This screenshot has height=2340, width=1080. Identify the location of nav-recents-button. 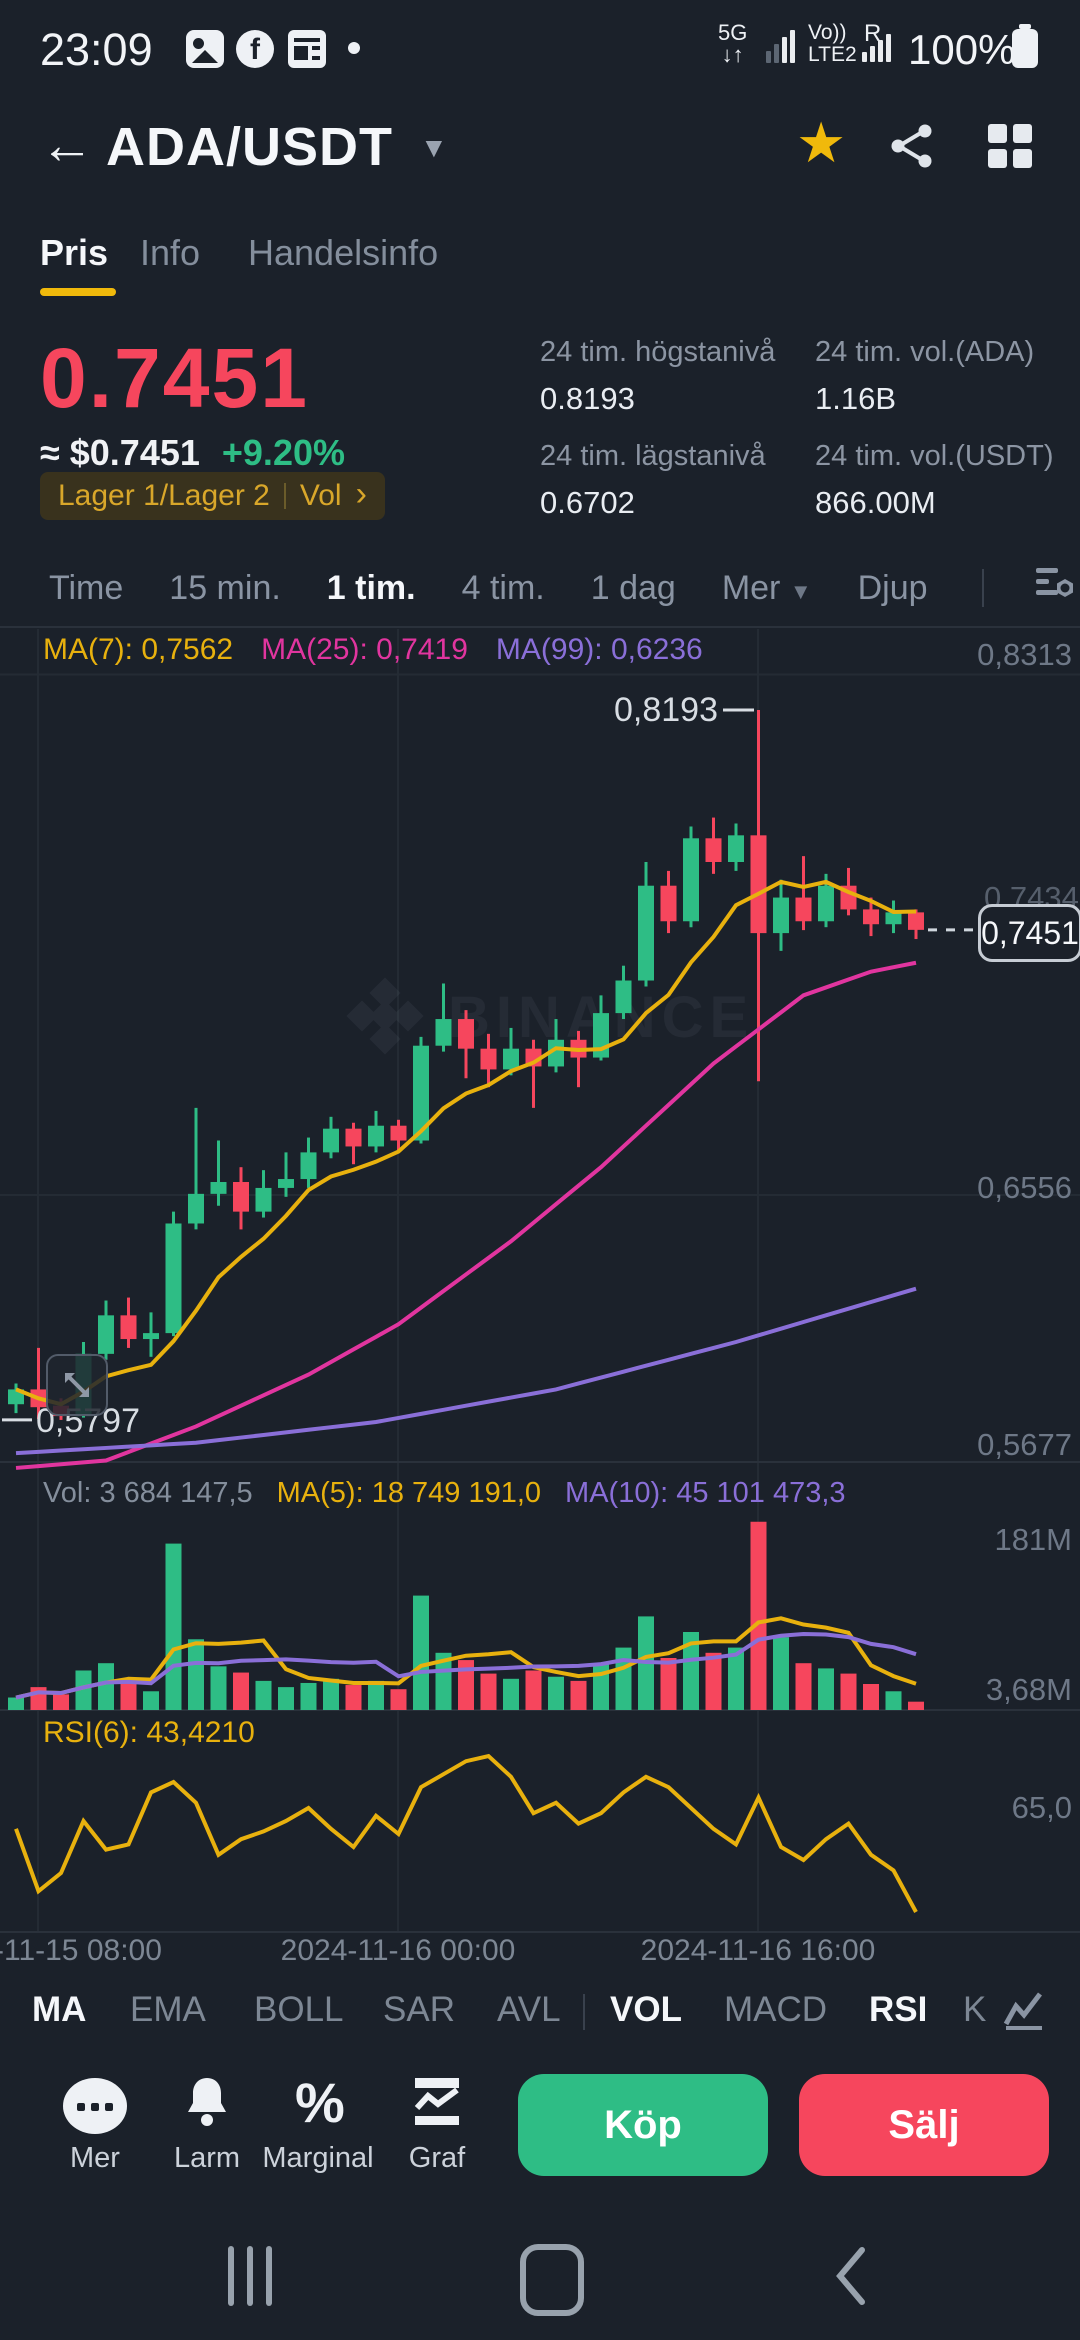
(250, 2276).